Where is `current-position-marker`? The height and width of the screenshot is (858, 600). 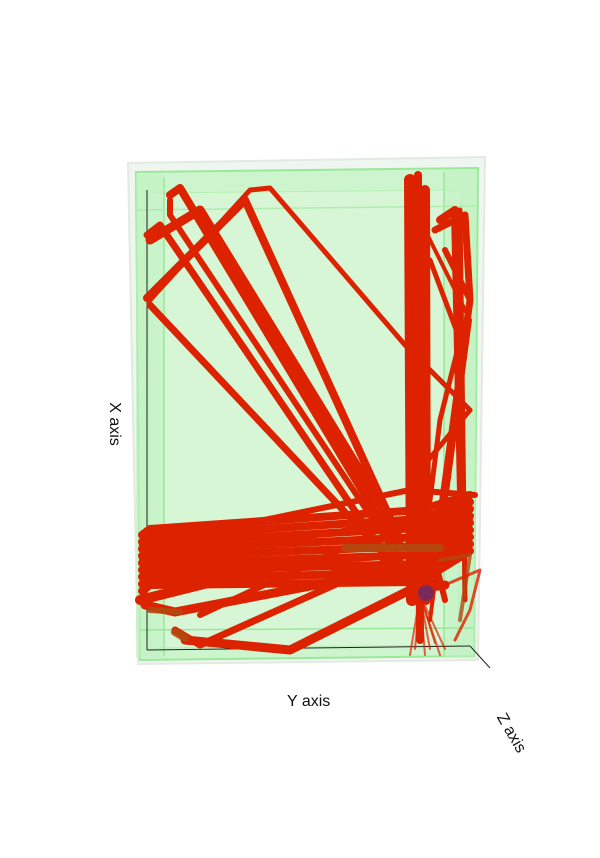 current-position-marker is located at coordinates (426, 593).